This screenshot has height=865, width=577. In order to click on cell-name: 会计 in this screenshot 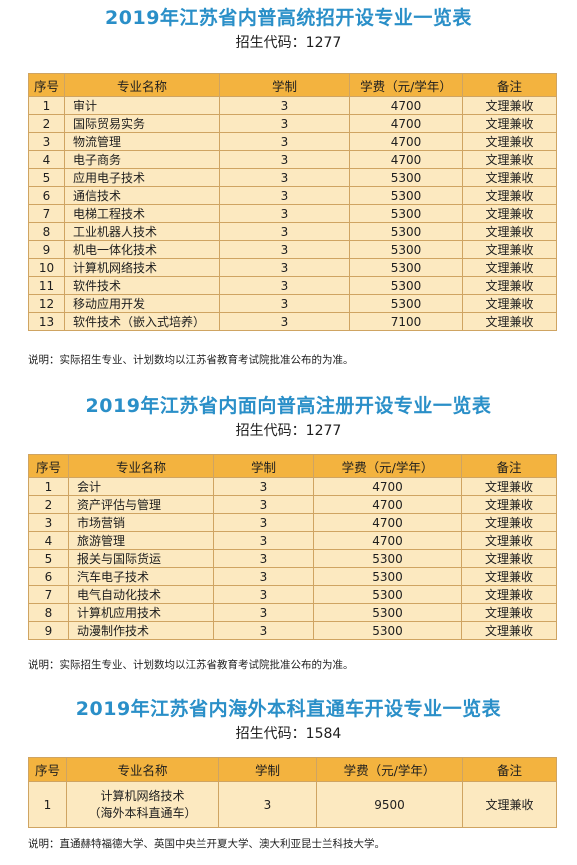, I will do `click(141, 486)`.